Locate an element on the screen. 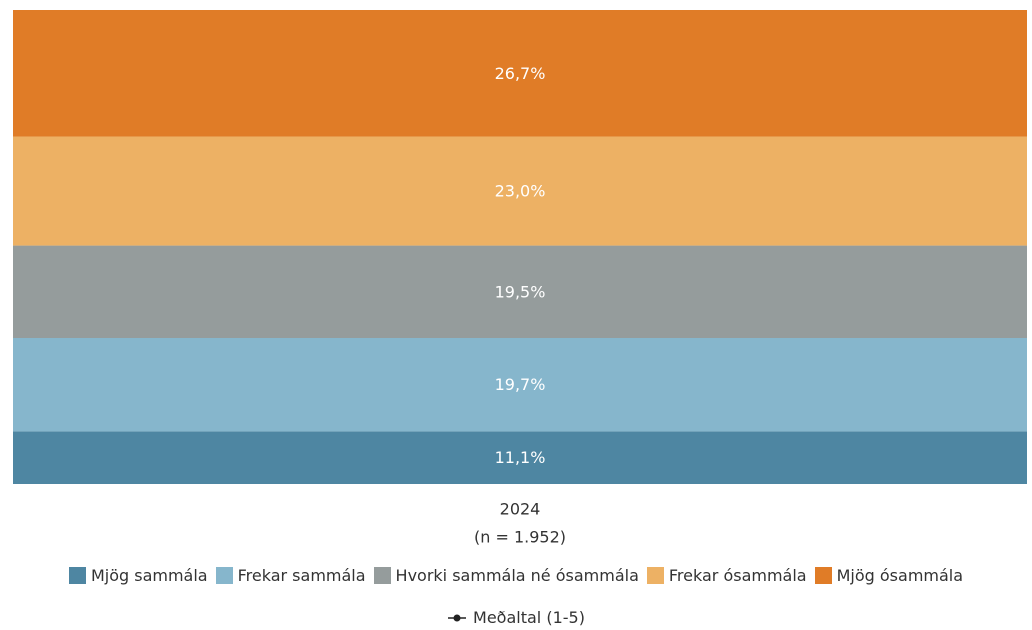 This screenshot has height=630, width=1032. legend-label: Frekar sammála is located at coordinates (301, 575).